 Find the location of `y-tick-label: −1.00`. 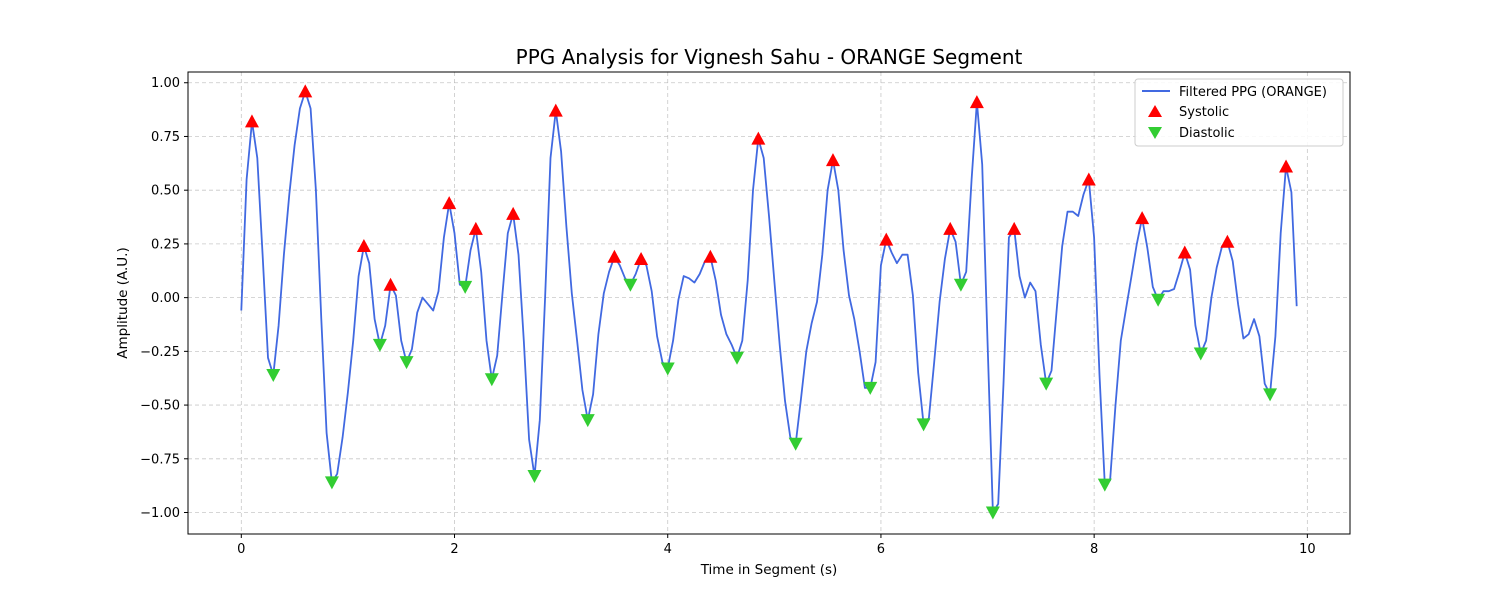

y-tick-label: −1.00 is located at coordinates (160, 513).